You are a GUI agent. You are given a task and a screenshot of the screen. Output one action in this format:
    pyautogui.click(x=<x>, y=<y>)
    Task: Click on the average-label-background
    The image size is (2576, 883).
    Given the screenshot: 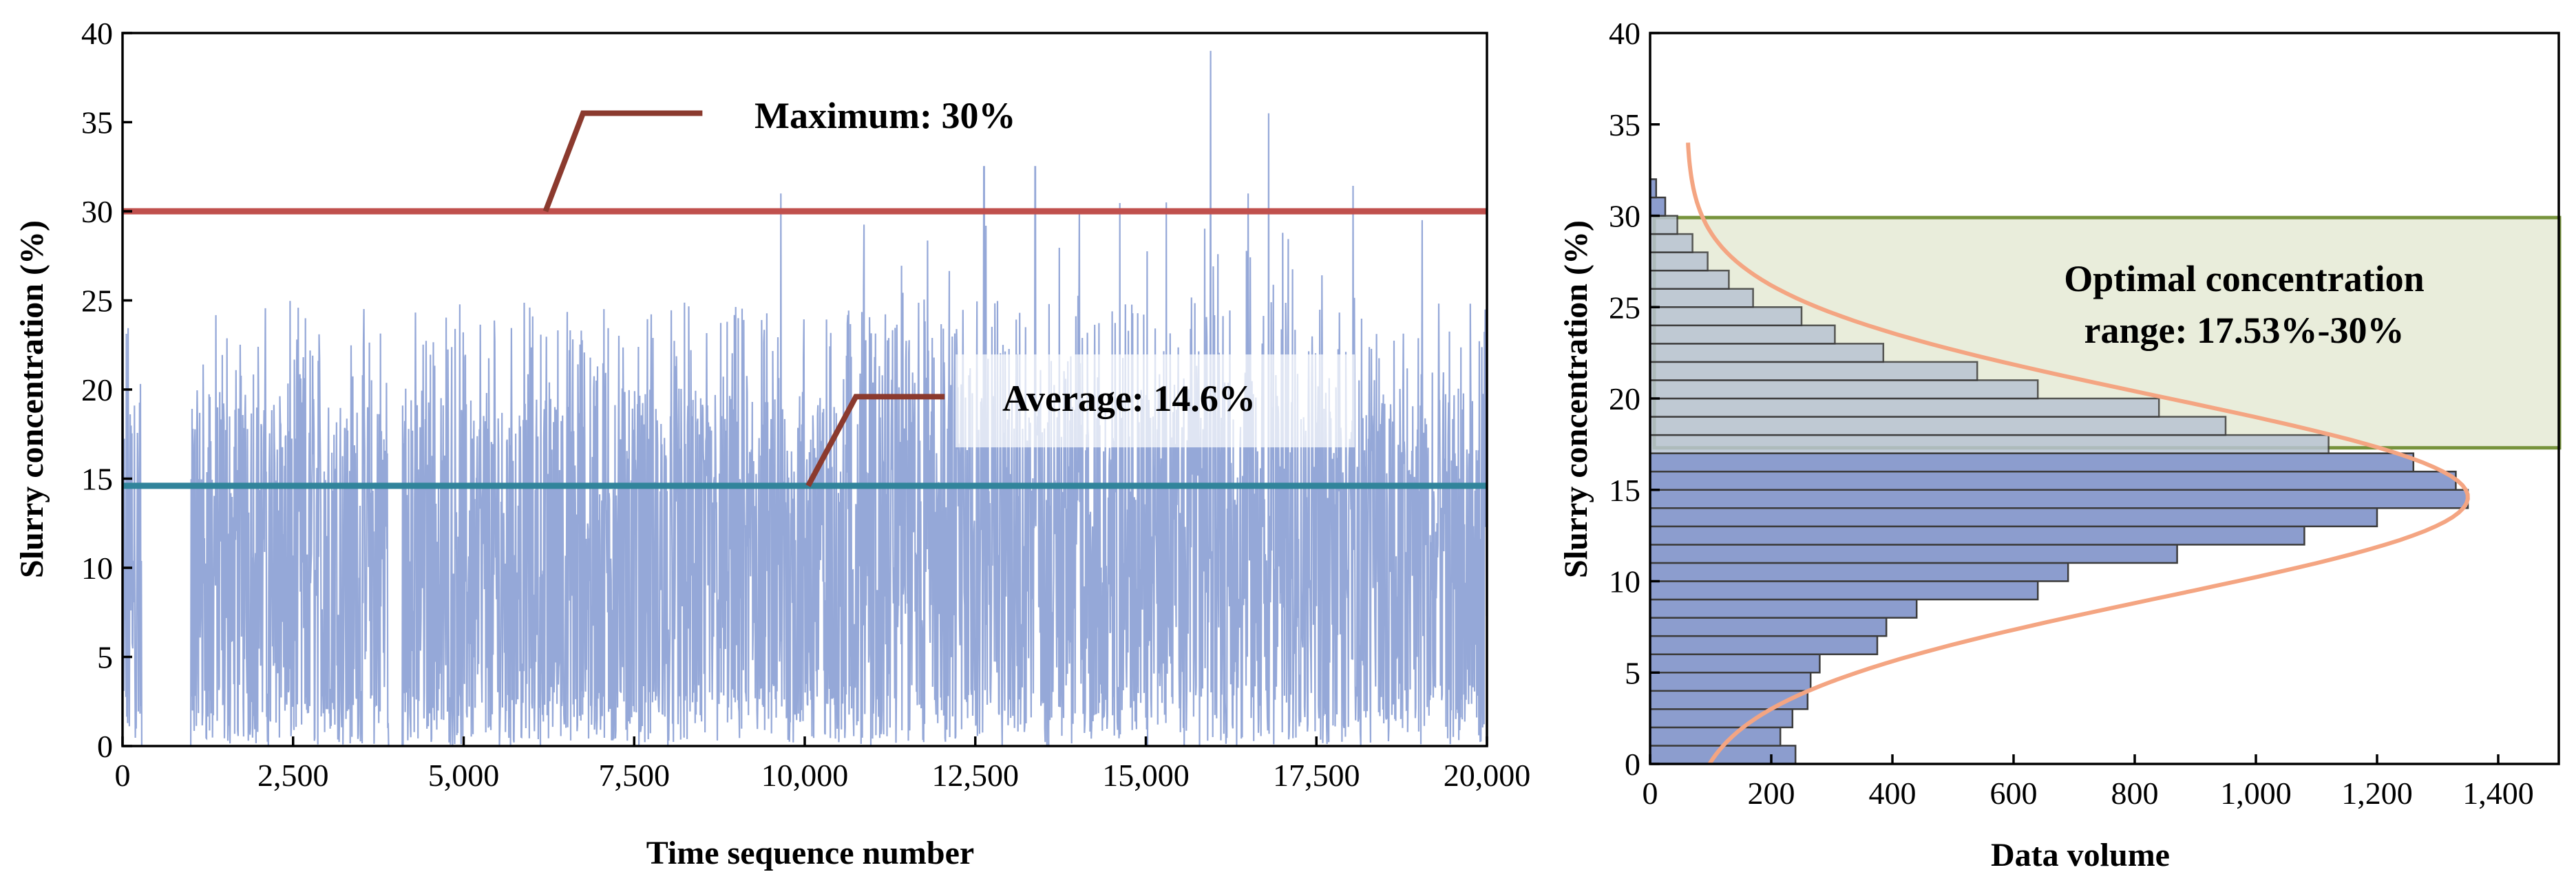 What is the action you would take?
    pyautogui.click(x=1155, y=401)
    